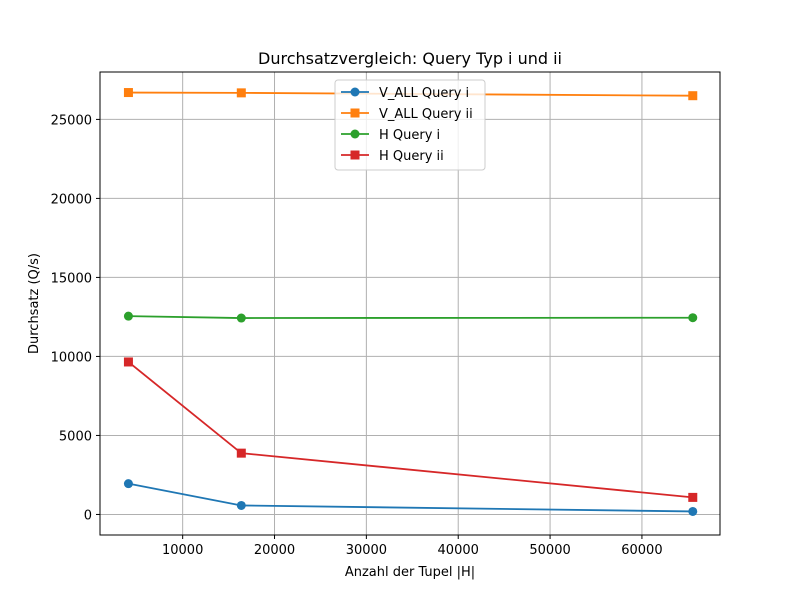  What do you see at coordinates (641, 550) in the screenshot?
I see `x-tick-label: 60000` at bounding box center [641, 550].